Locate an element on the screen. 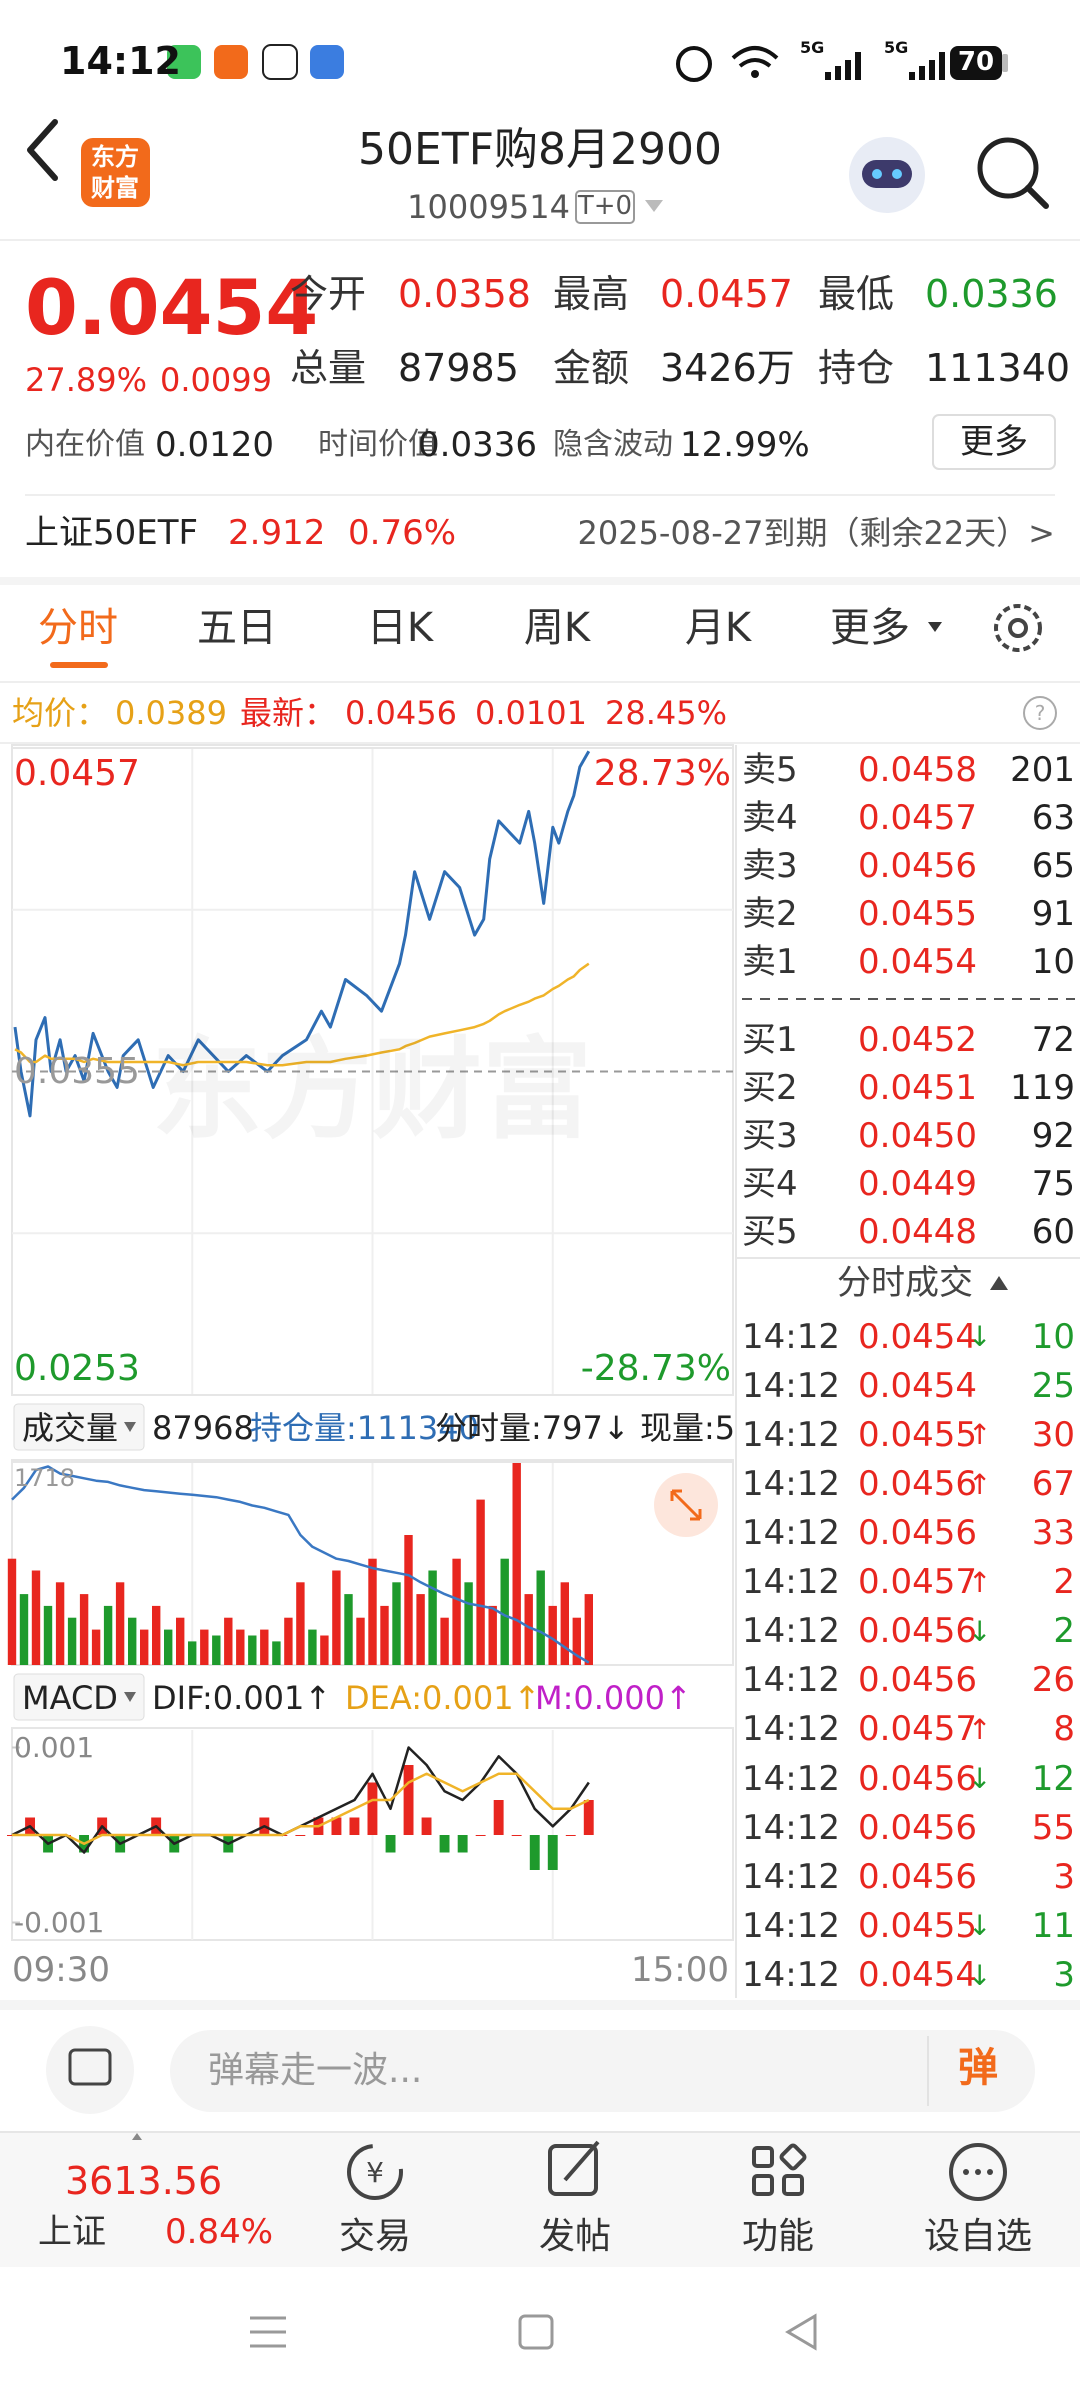  trade-price: 0.0456 is located at coordinates (917, 1778).